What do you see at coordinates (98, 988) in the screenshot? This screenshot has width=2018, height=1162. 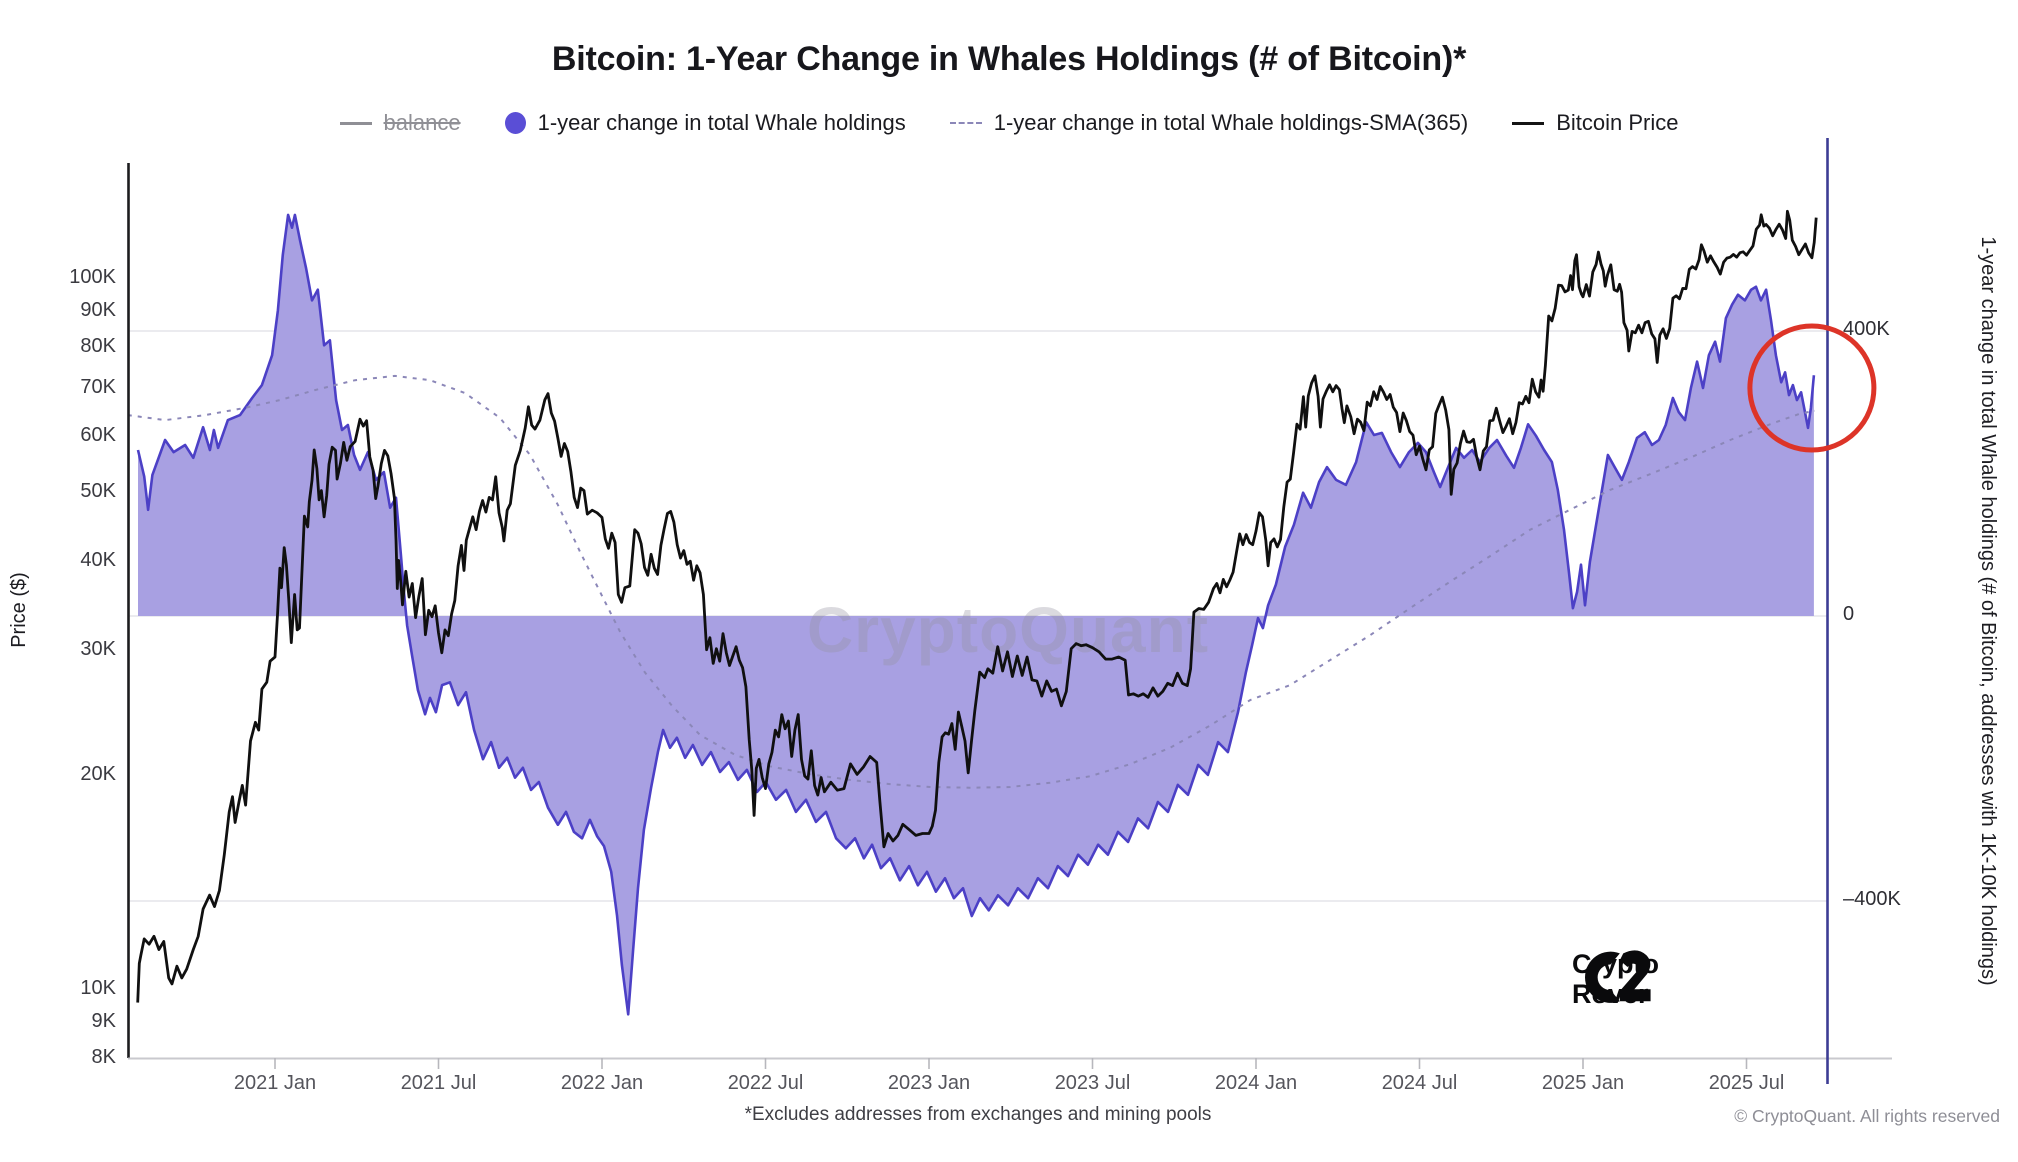 I see `left-tick-10K: 10K` at bounding box center [98, 988].